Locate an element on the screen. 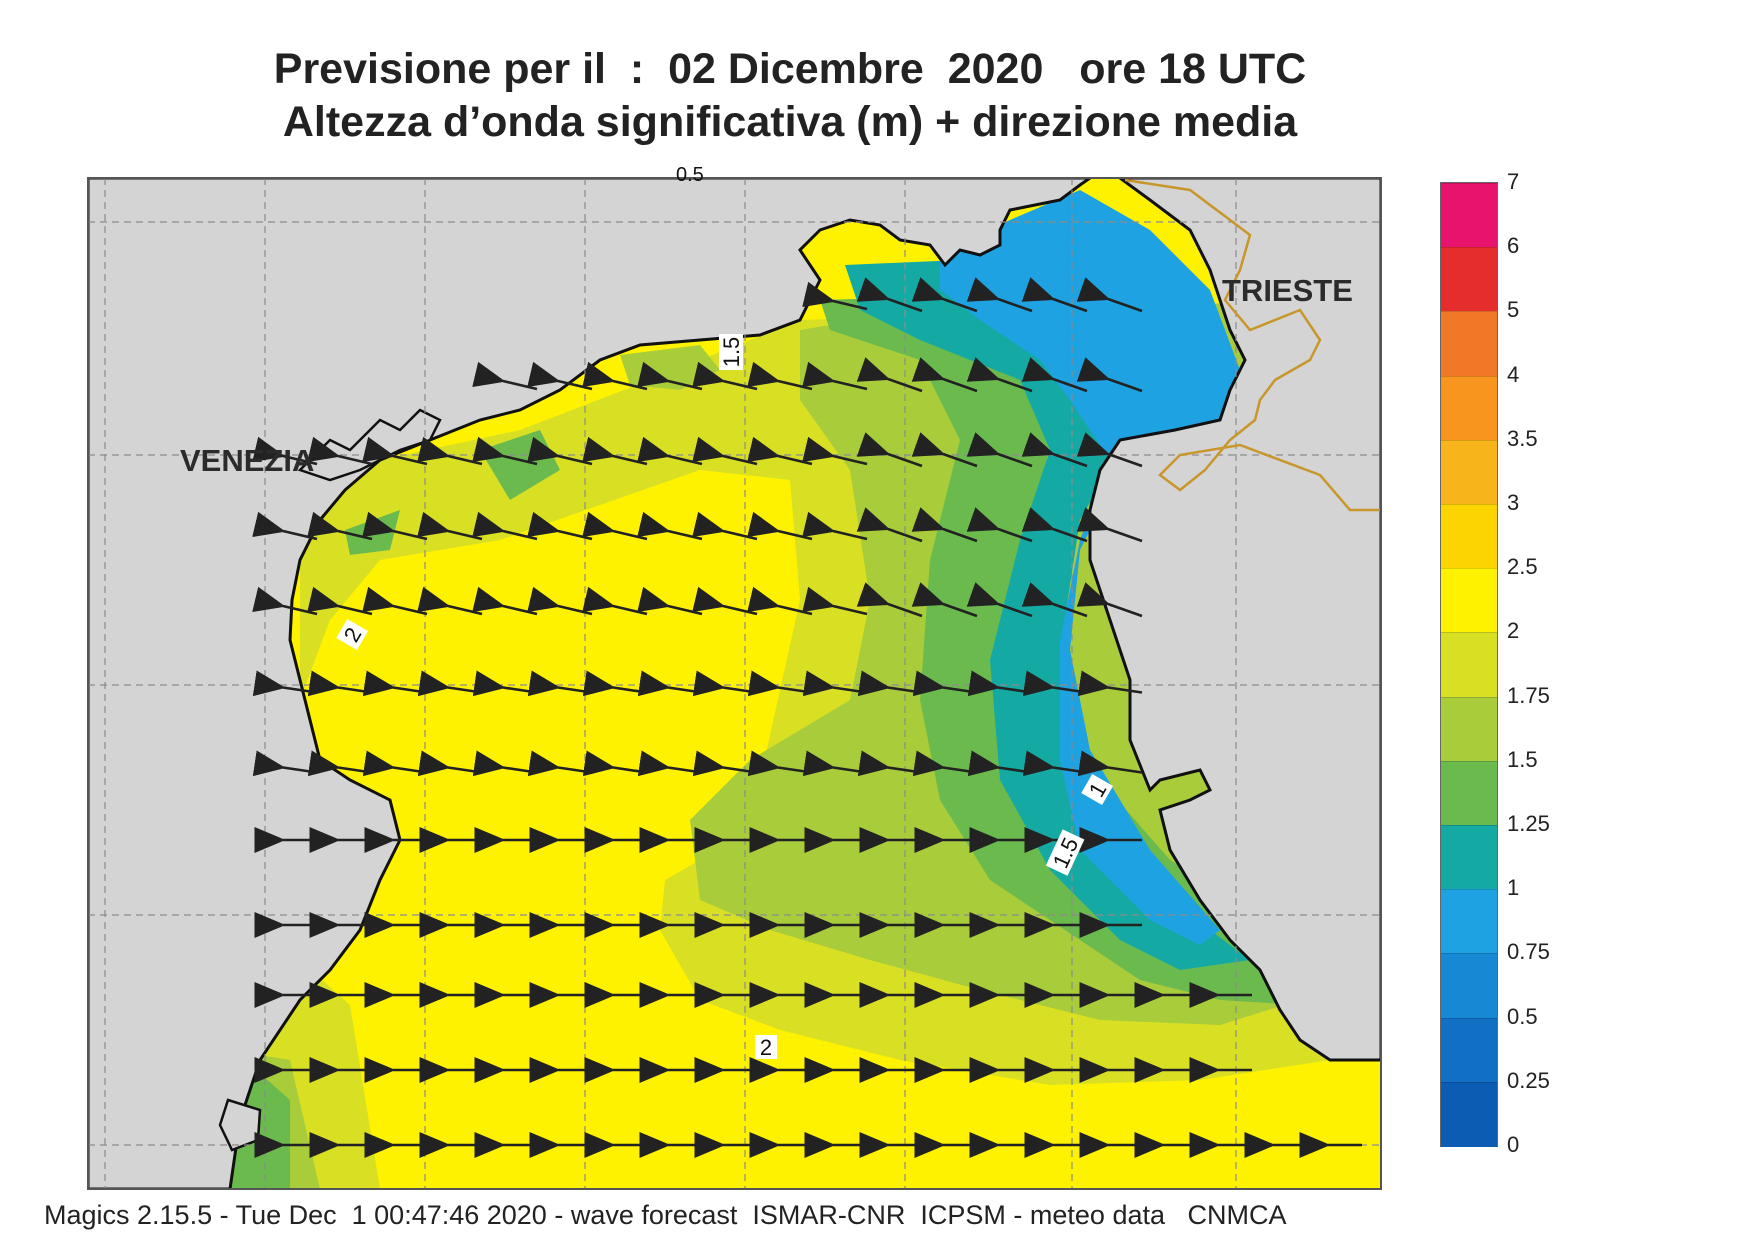  legend-tick-label: 2.5 is located at coordinates (1522, 567).